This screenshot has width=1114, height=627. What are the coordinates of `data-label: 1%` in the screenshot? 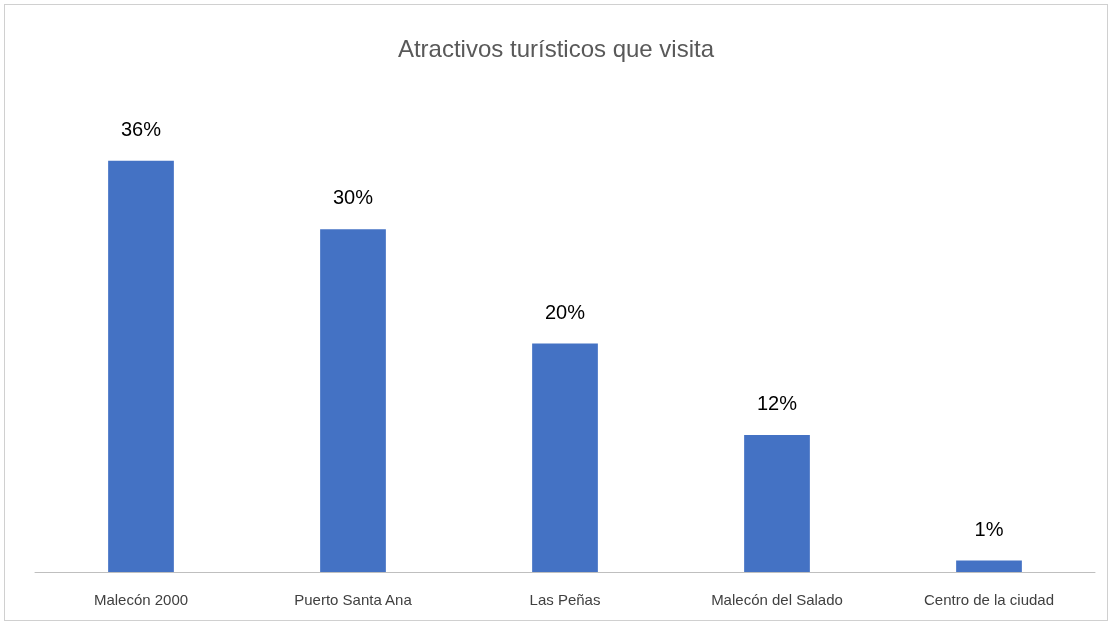 It's located at (989, 528).